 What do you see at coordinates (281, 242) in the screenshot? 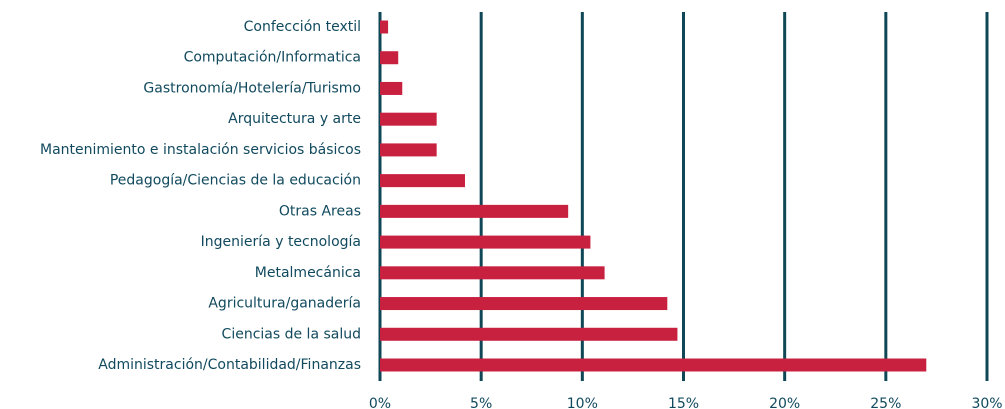
I see `y-tick-label: Ingeniería y tecnología` at bounding box center [281, 242].